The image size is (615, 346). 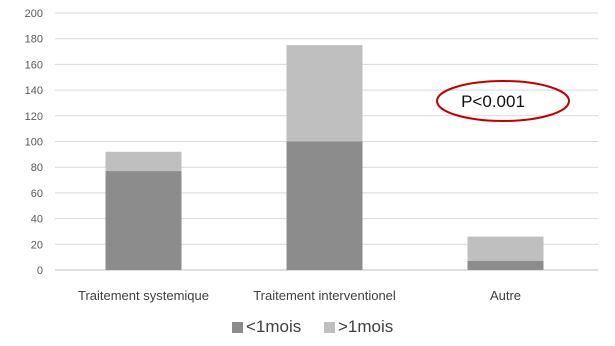 What do you see at coordinates (34, 40) in the screenshot?
I see `y-tick-label: 180` at bounding box center [34, 40].